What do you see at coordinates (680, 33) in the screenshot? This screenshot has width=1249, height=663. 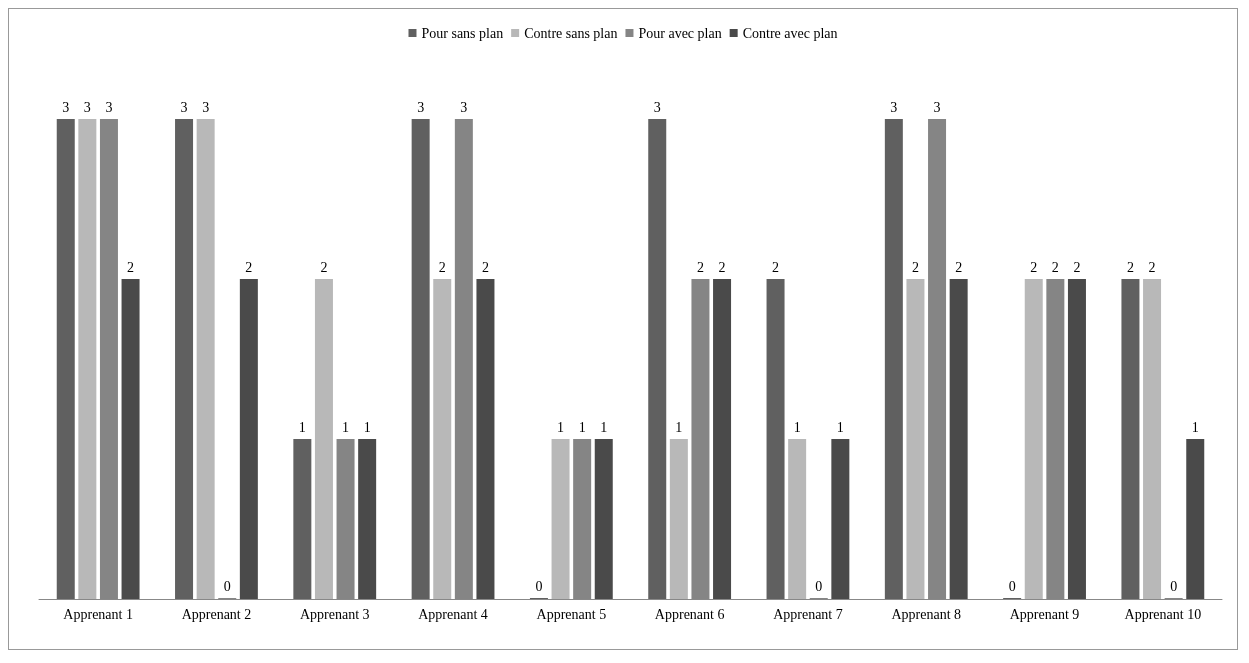 I see `legend-label: Pour avec plan` at bounding box center [680, 33].